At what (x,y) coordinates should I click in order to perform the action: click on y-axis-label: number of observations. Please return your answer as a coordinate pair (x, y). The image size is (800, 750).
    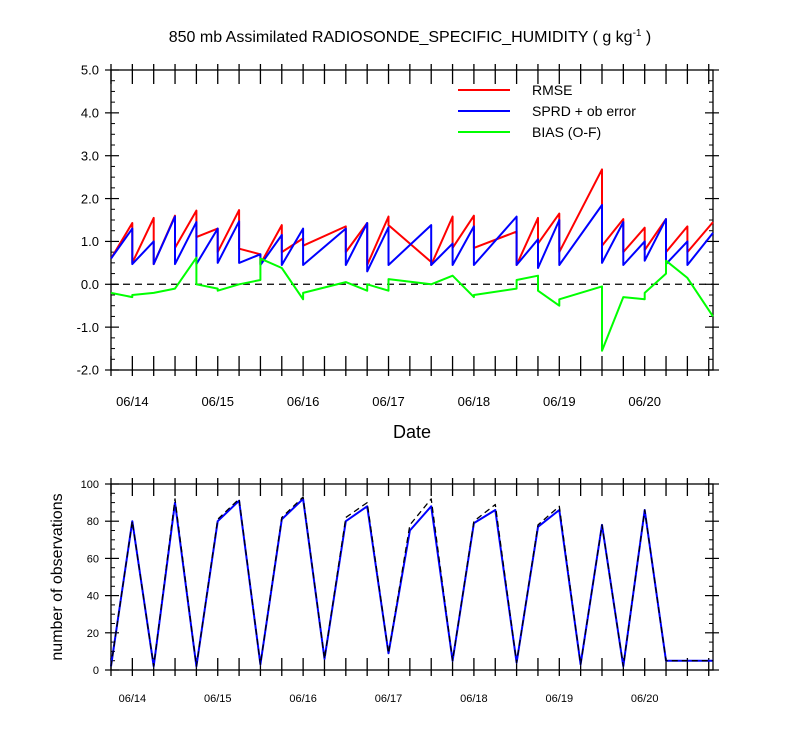
    Looking at the image, I should click on (57, 576).